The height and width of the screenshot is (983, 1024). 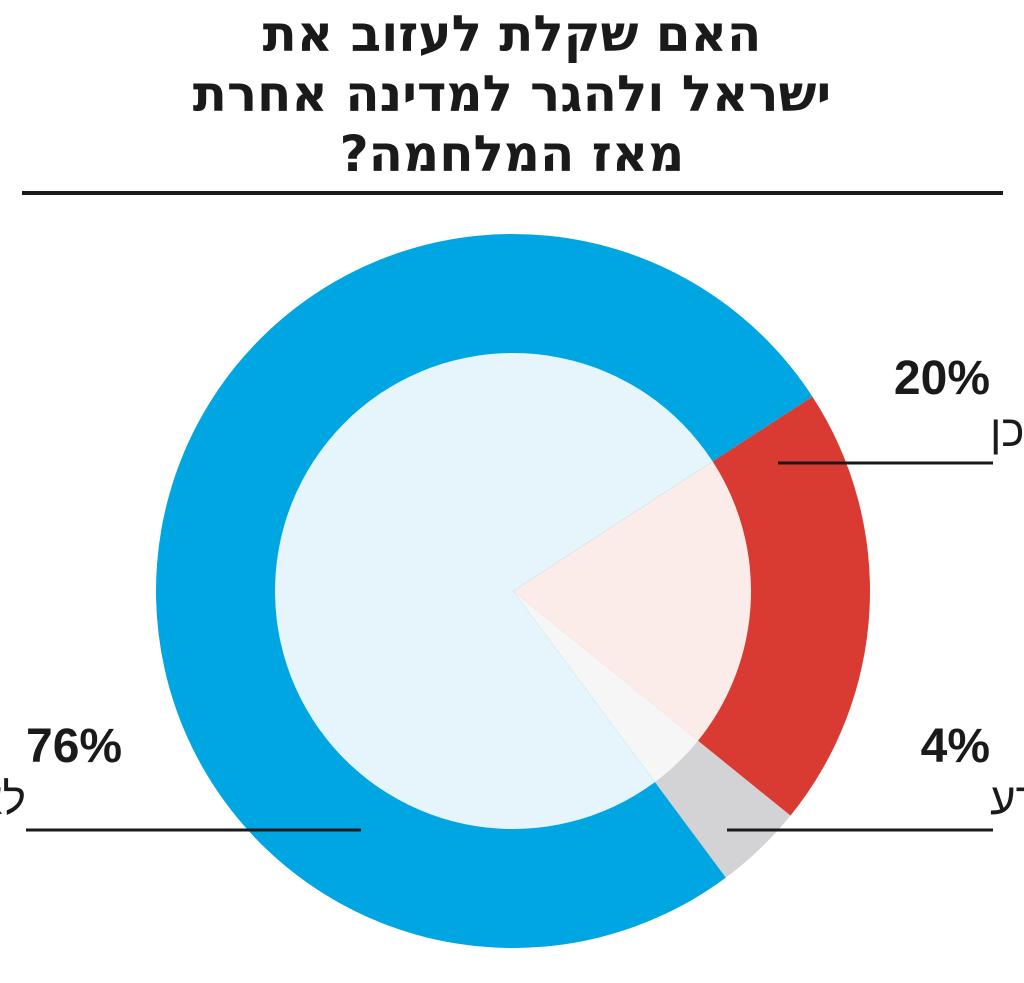 What do you see at coordinates (512, 154) in the screenshot?
I see `title-line-3: מאז המלחמה?` at bounding box center [512, 154].